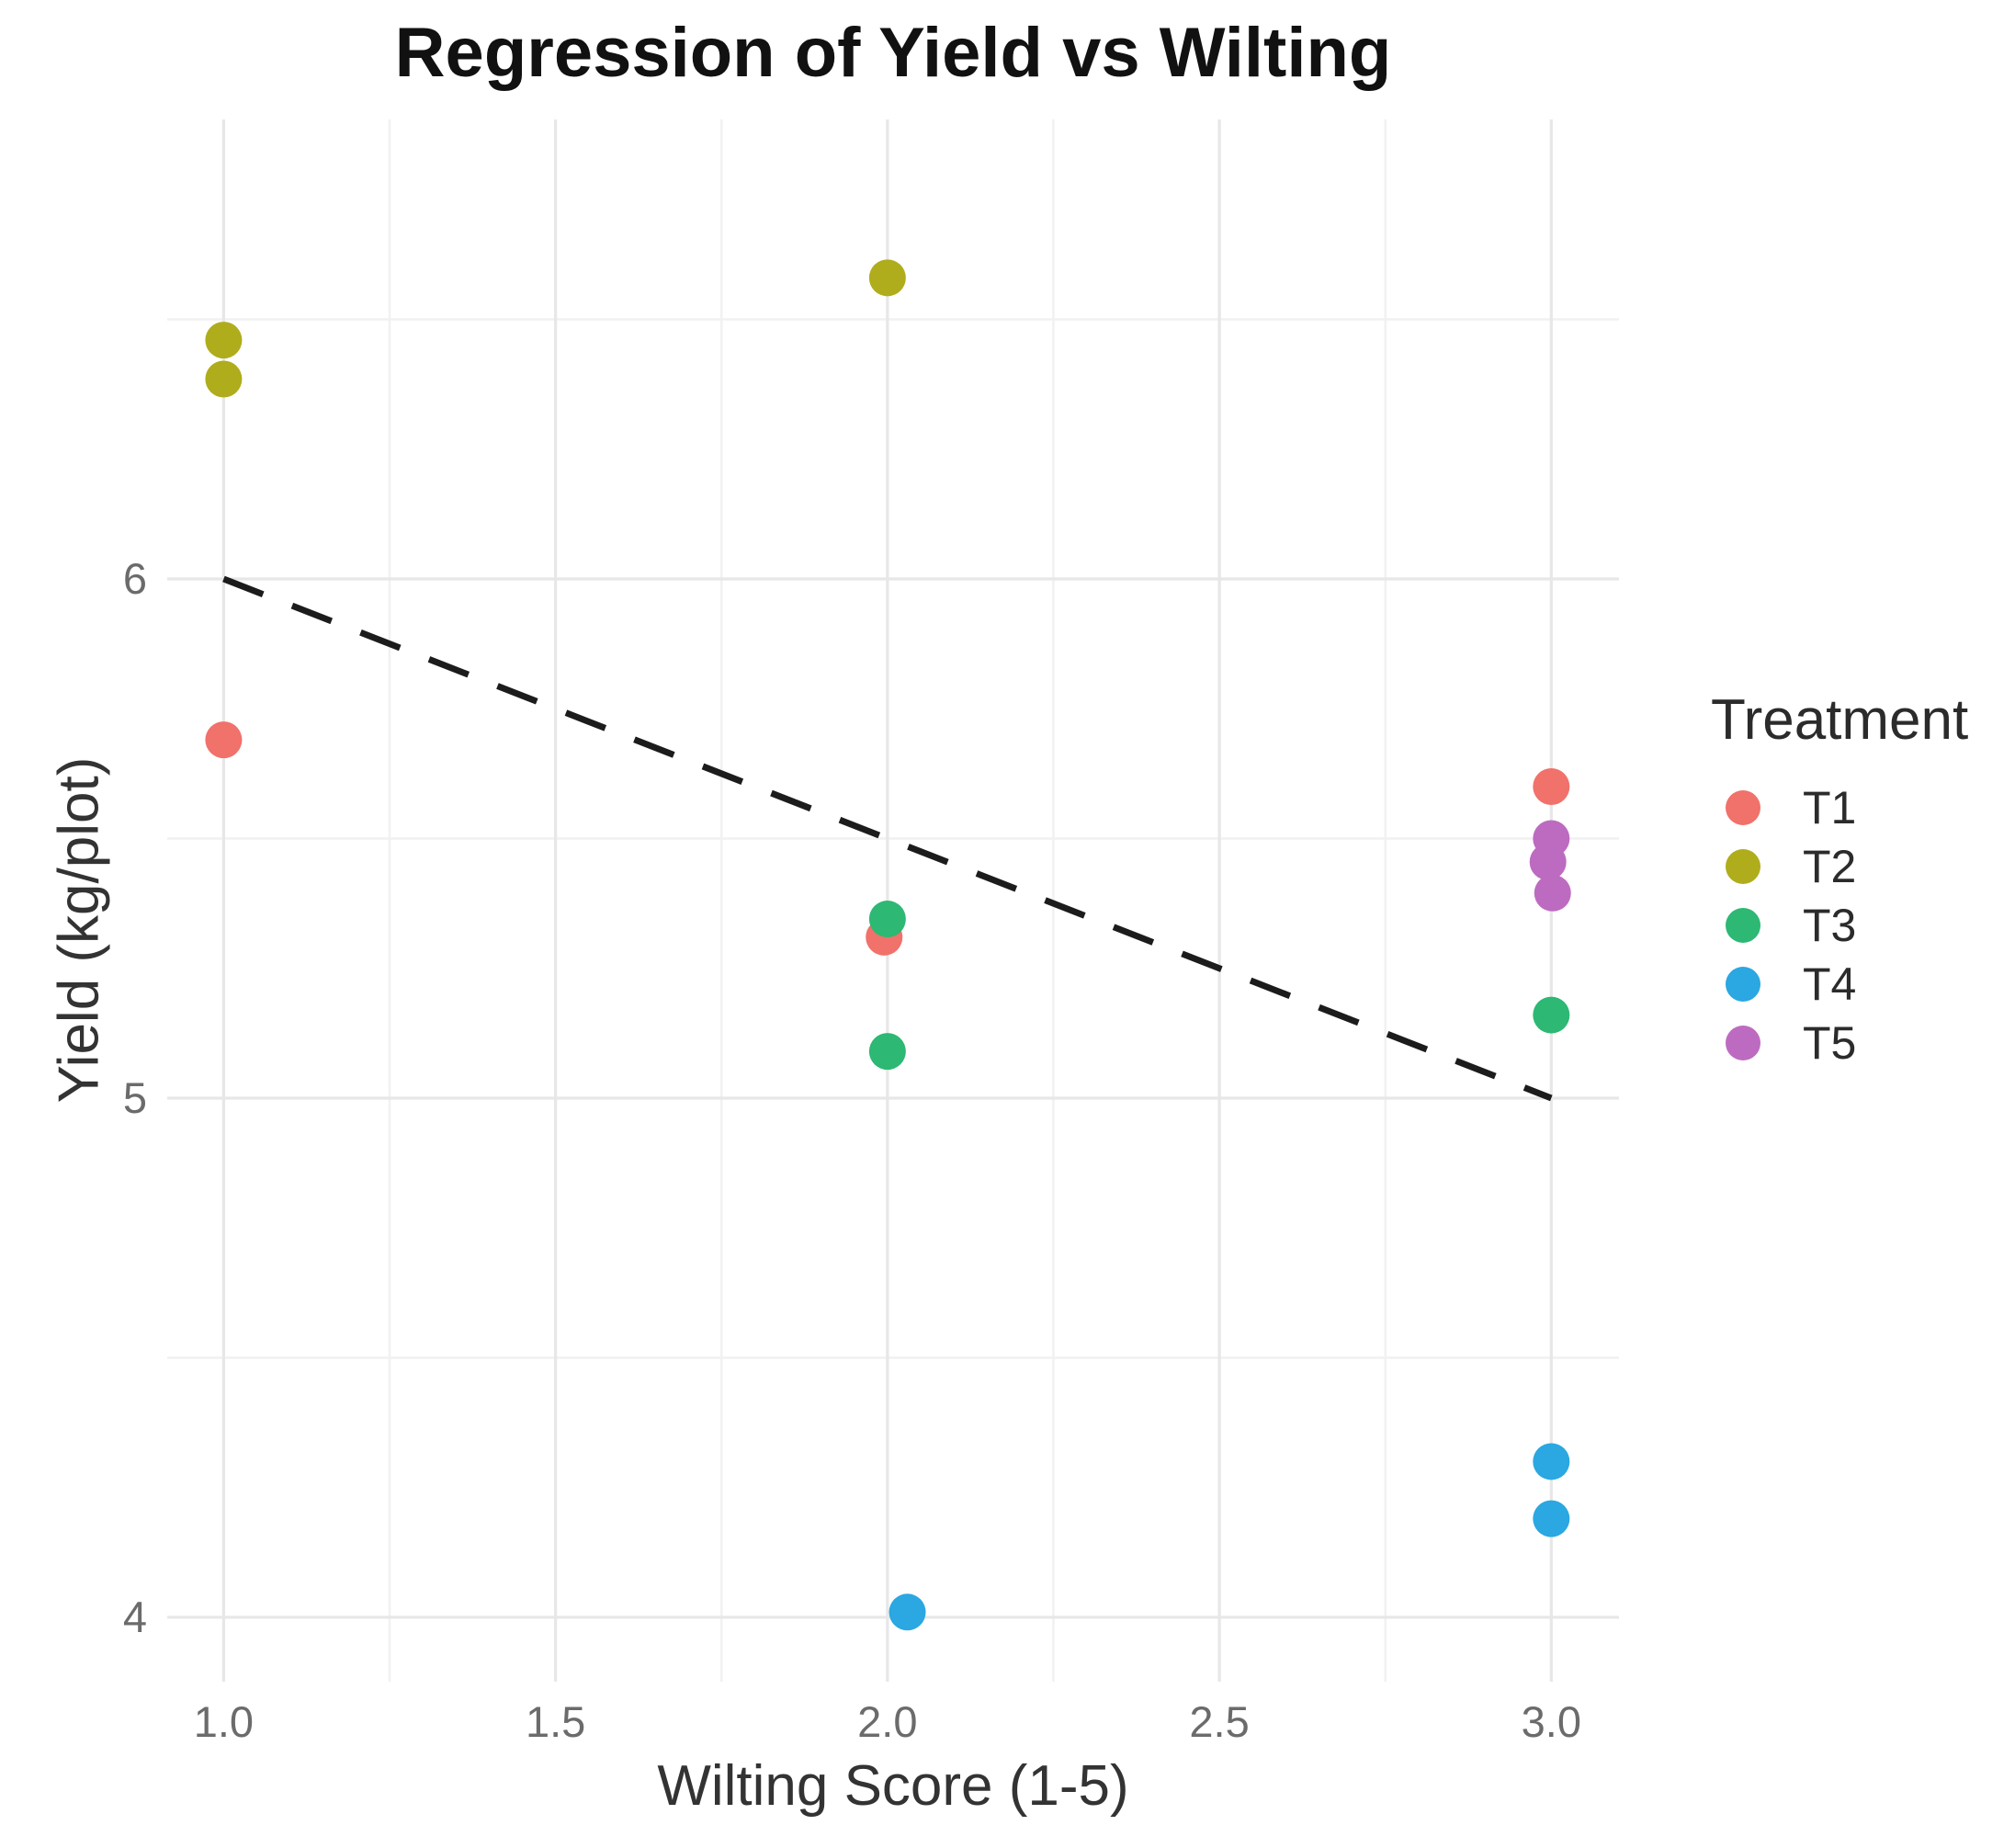  Describe the element at coordinates (1743, 925) in the screenshot. I see `legend-swatch-T3` at that location.